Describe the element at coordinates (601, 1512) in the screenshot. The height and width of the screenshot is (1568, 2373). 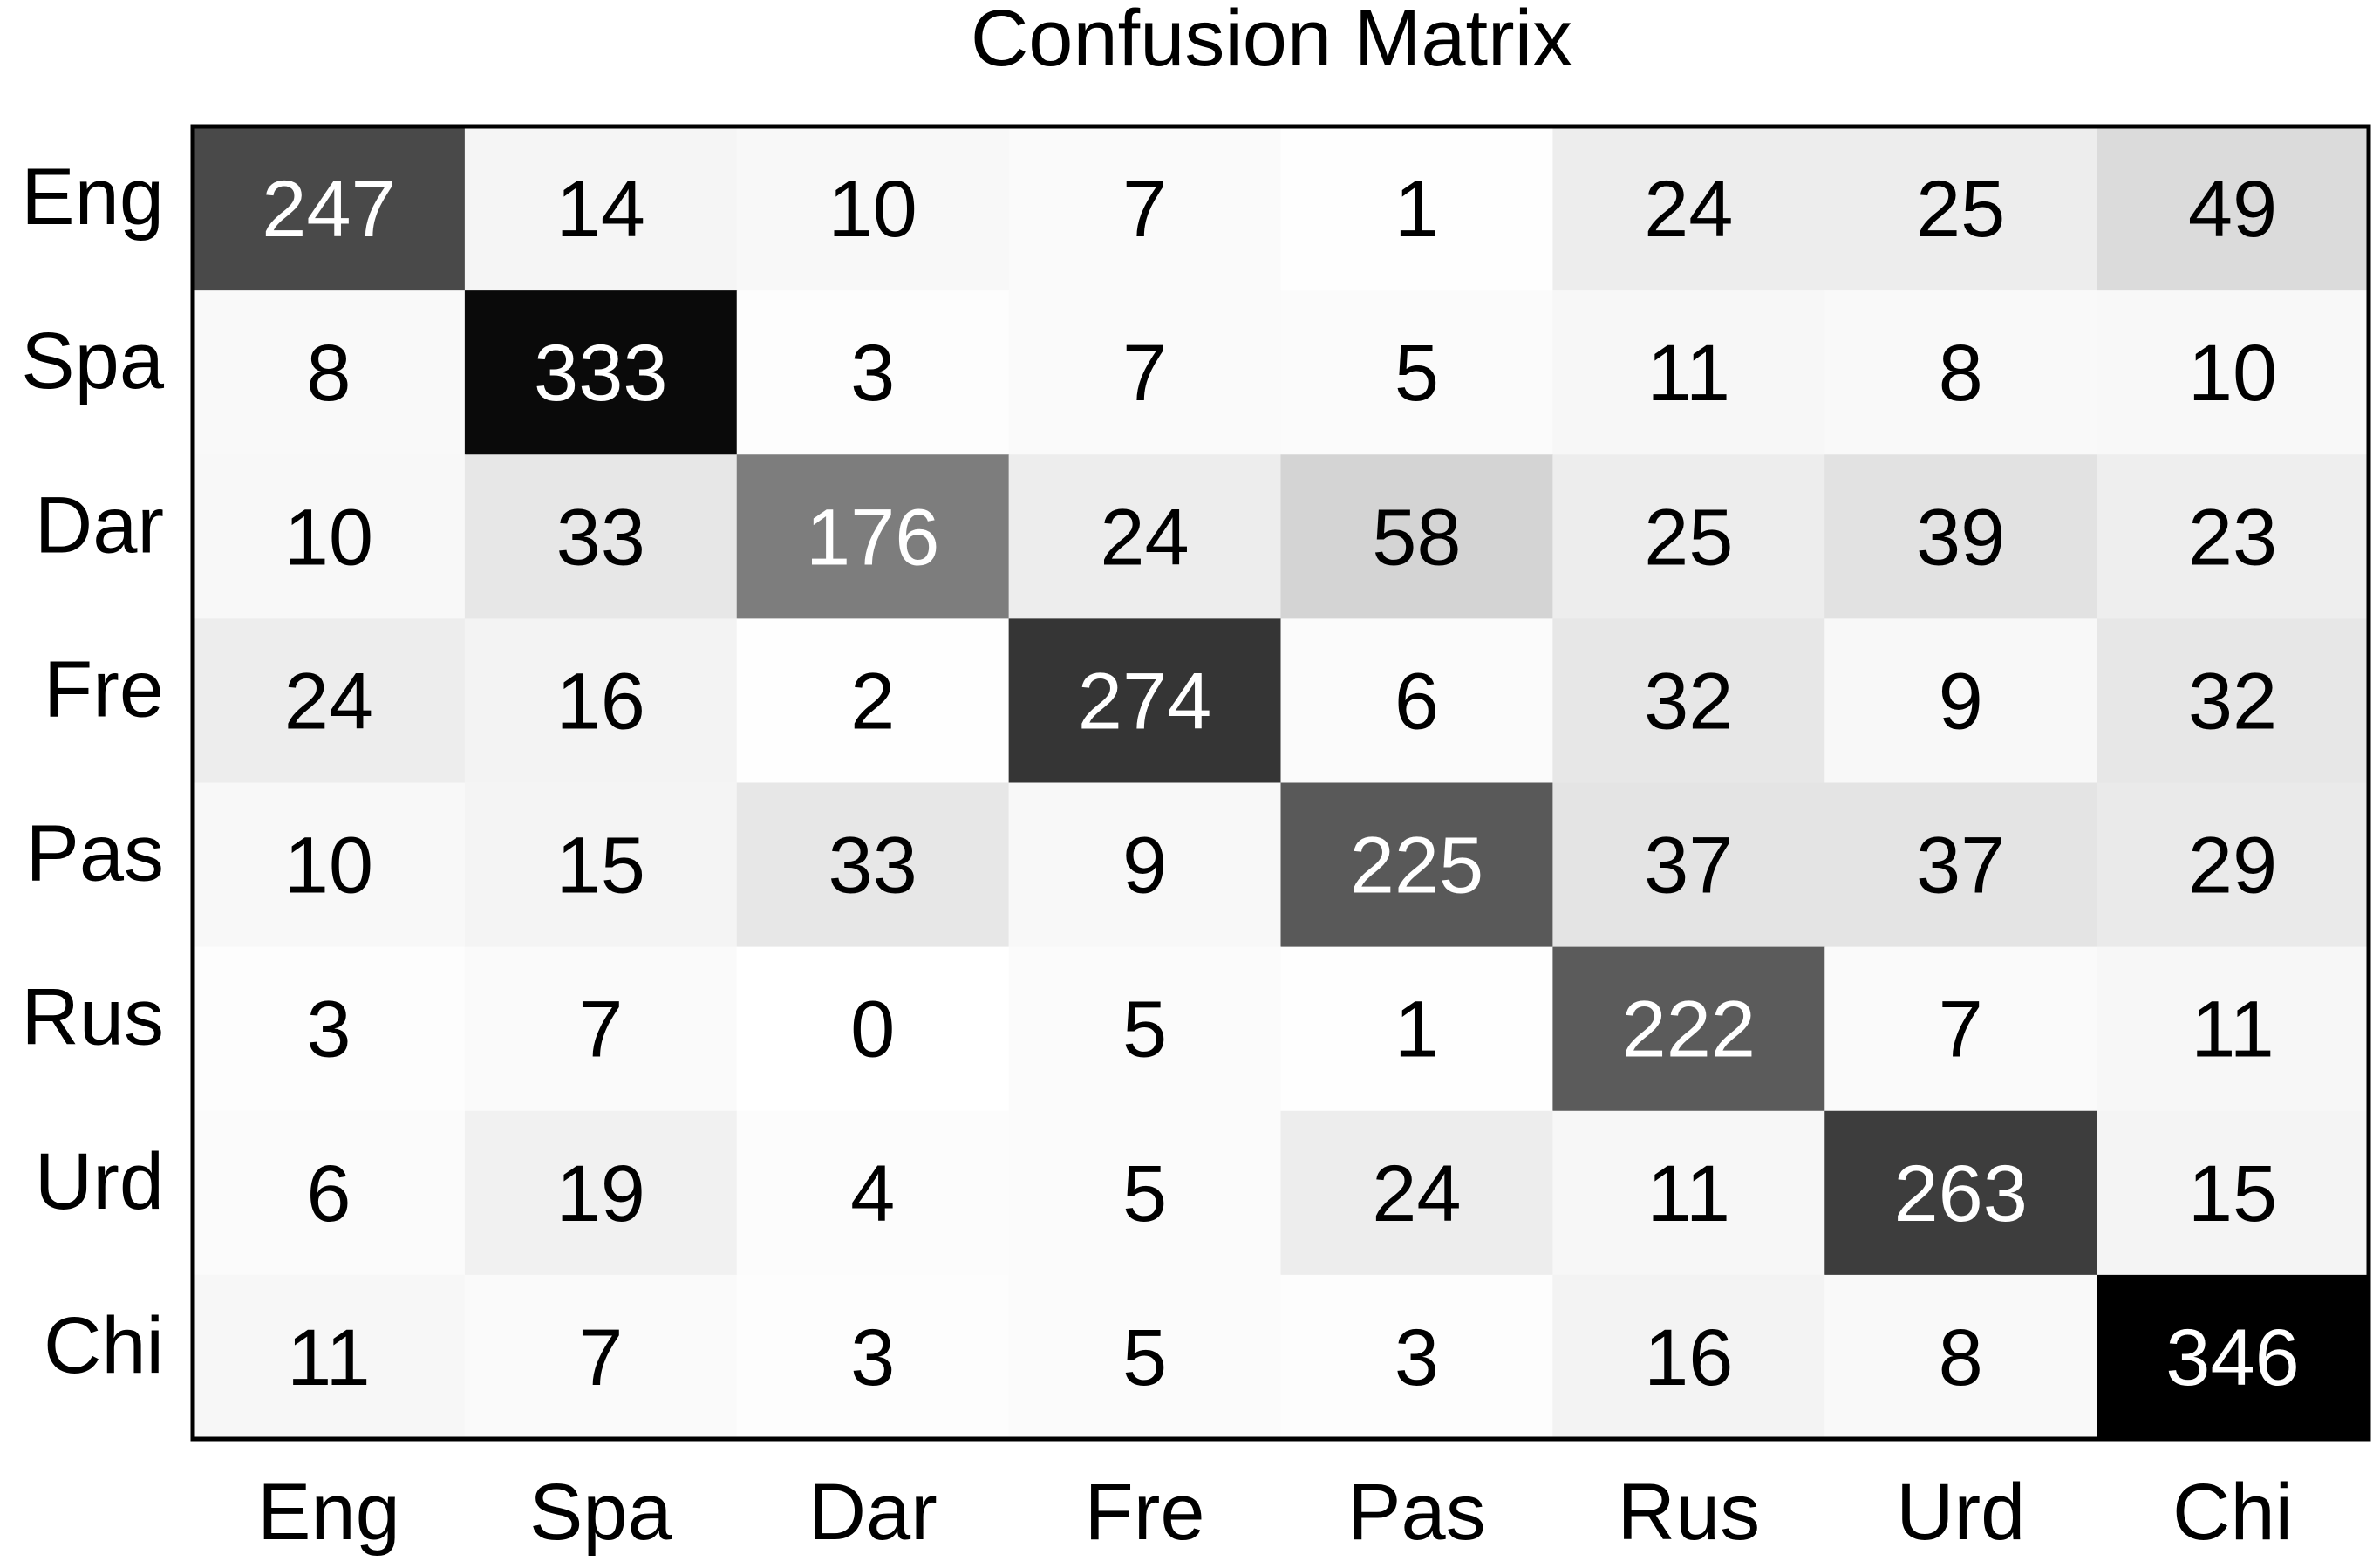
I see `x-tick-label: Spa` at that location.